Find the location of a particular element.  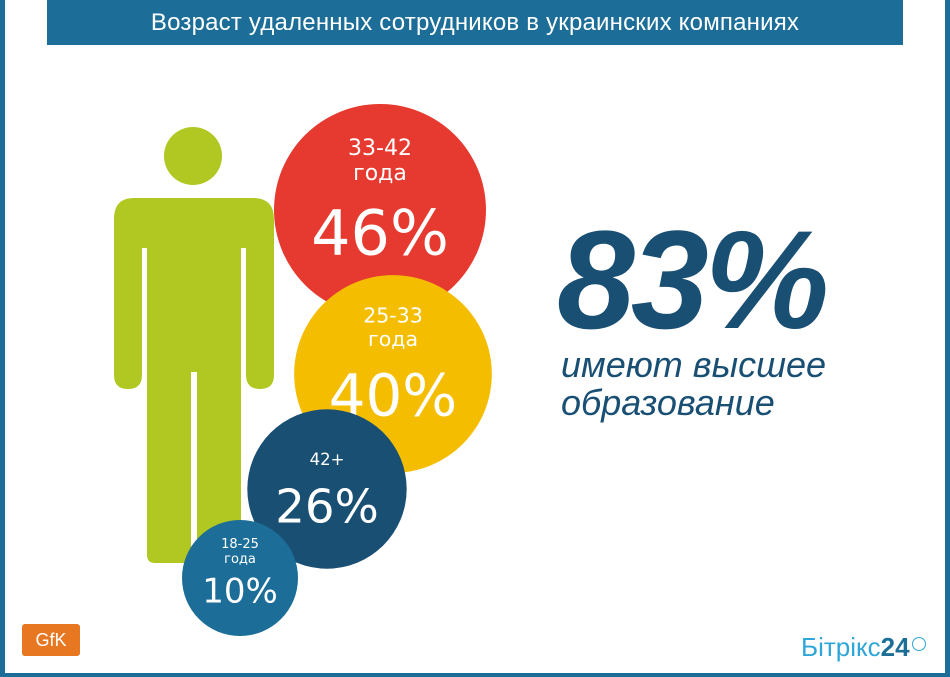

bubble-18-25: 18-25 года 10% is located at coordinates (240, 578).